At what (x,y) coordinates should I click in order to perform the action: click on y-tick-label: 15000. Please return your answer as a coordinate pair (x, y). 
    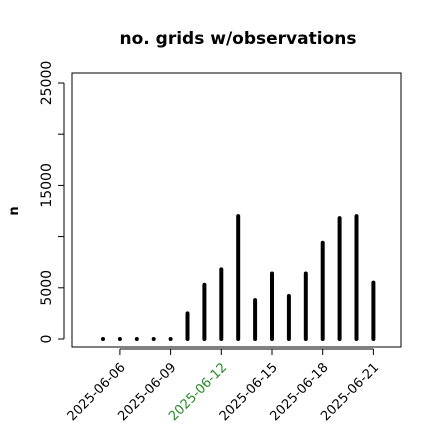
    Looking at the image, I should click on (47, 185).